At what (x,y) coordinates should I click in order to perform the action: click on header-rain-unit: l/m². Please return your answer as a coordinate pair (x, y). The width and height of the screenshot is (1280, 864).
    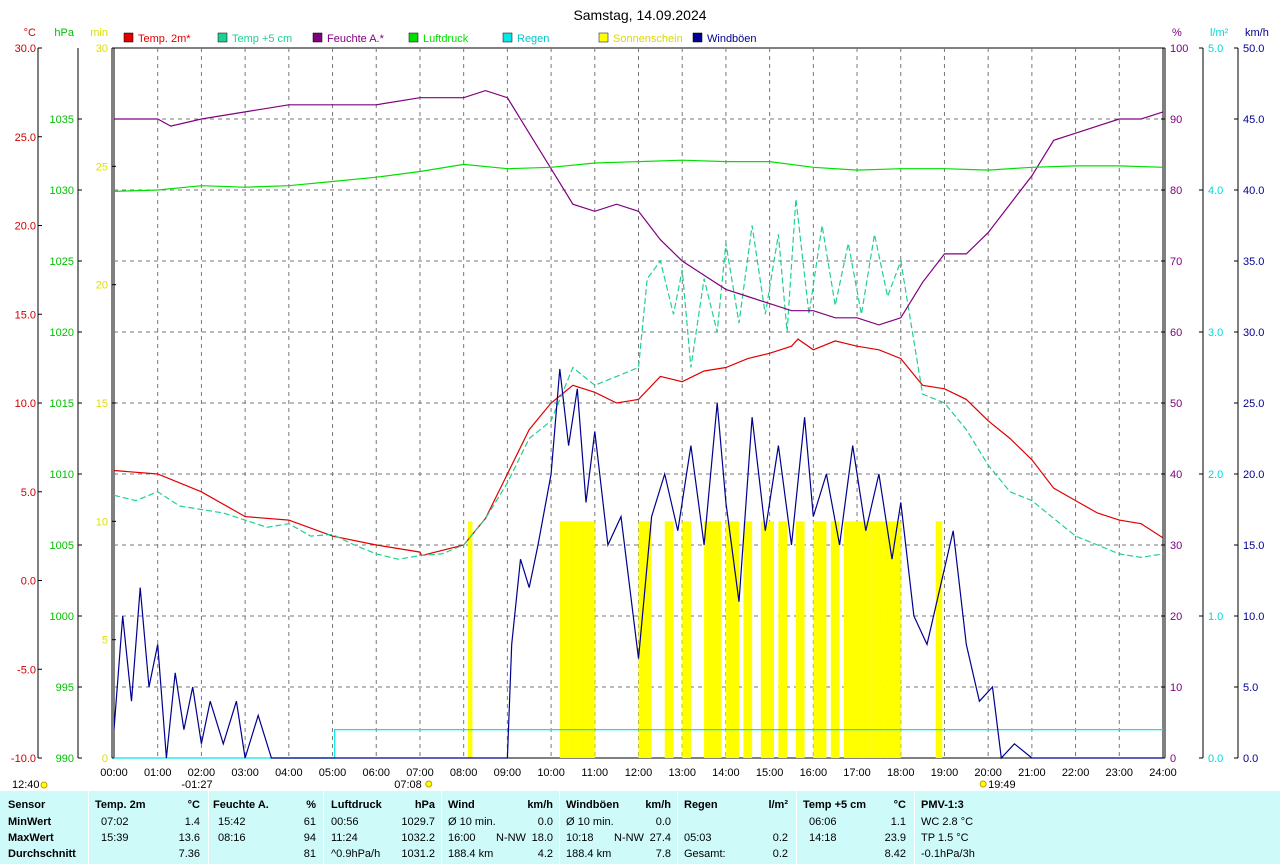
    Looking at the image, I should click on (778, 805).